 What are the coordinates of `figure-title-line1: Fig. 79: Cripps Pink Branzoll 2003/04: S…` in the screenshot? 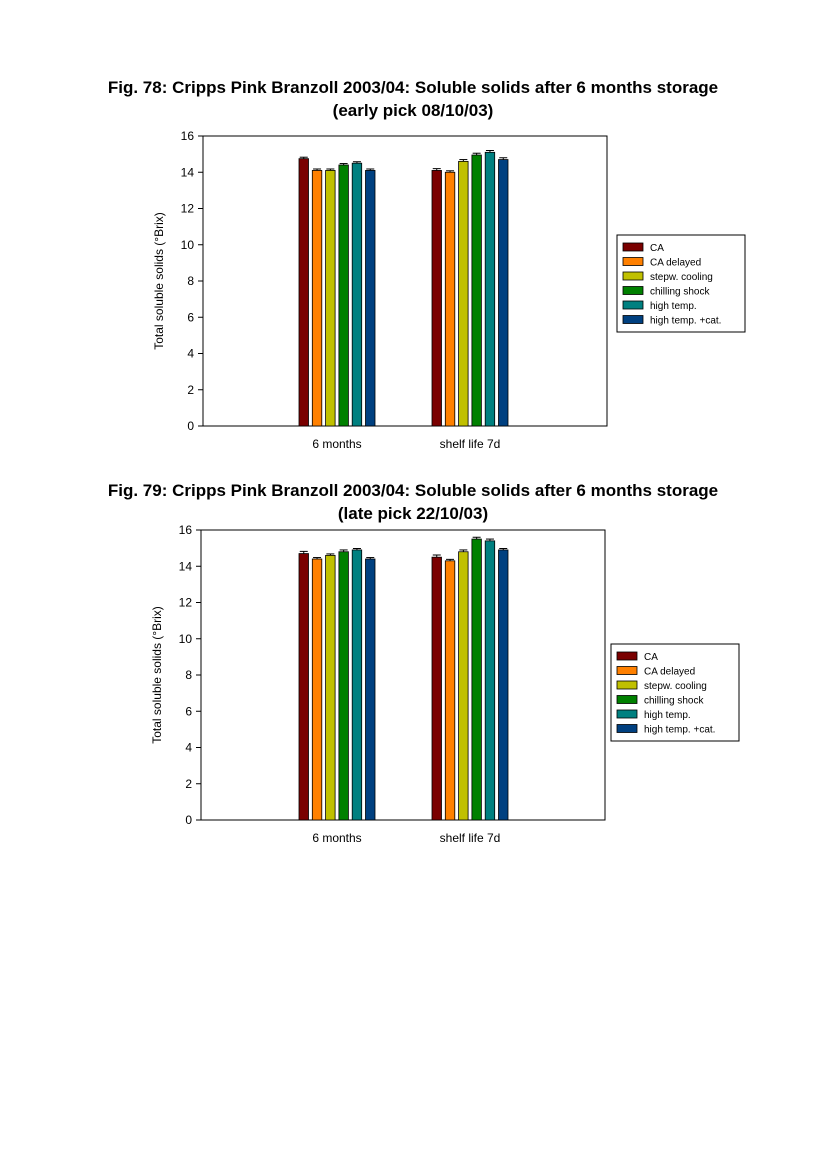 It's located at (413, 490).